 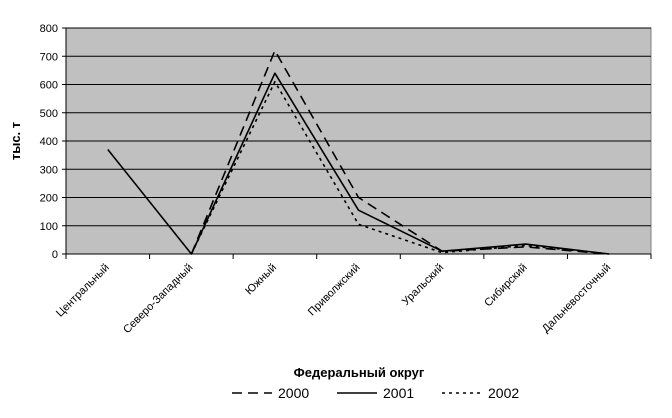 I want to click on x-tick-label: Дальневосточный, so click(x=576, y=298).